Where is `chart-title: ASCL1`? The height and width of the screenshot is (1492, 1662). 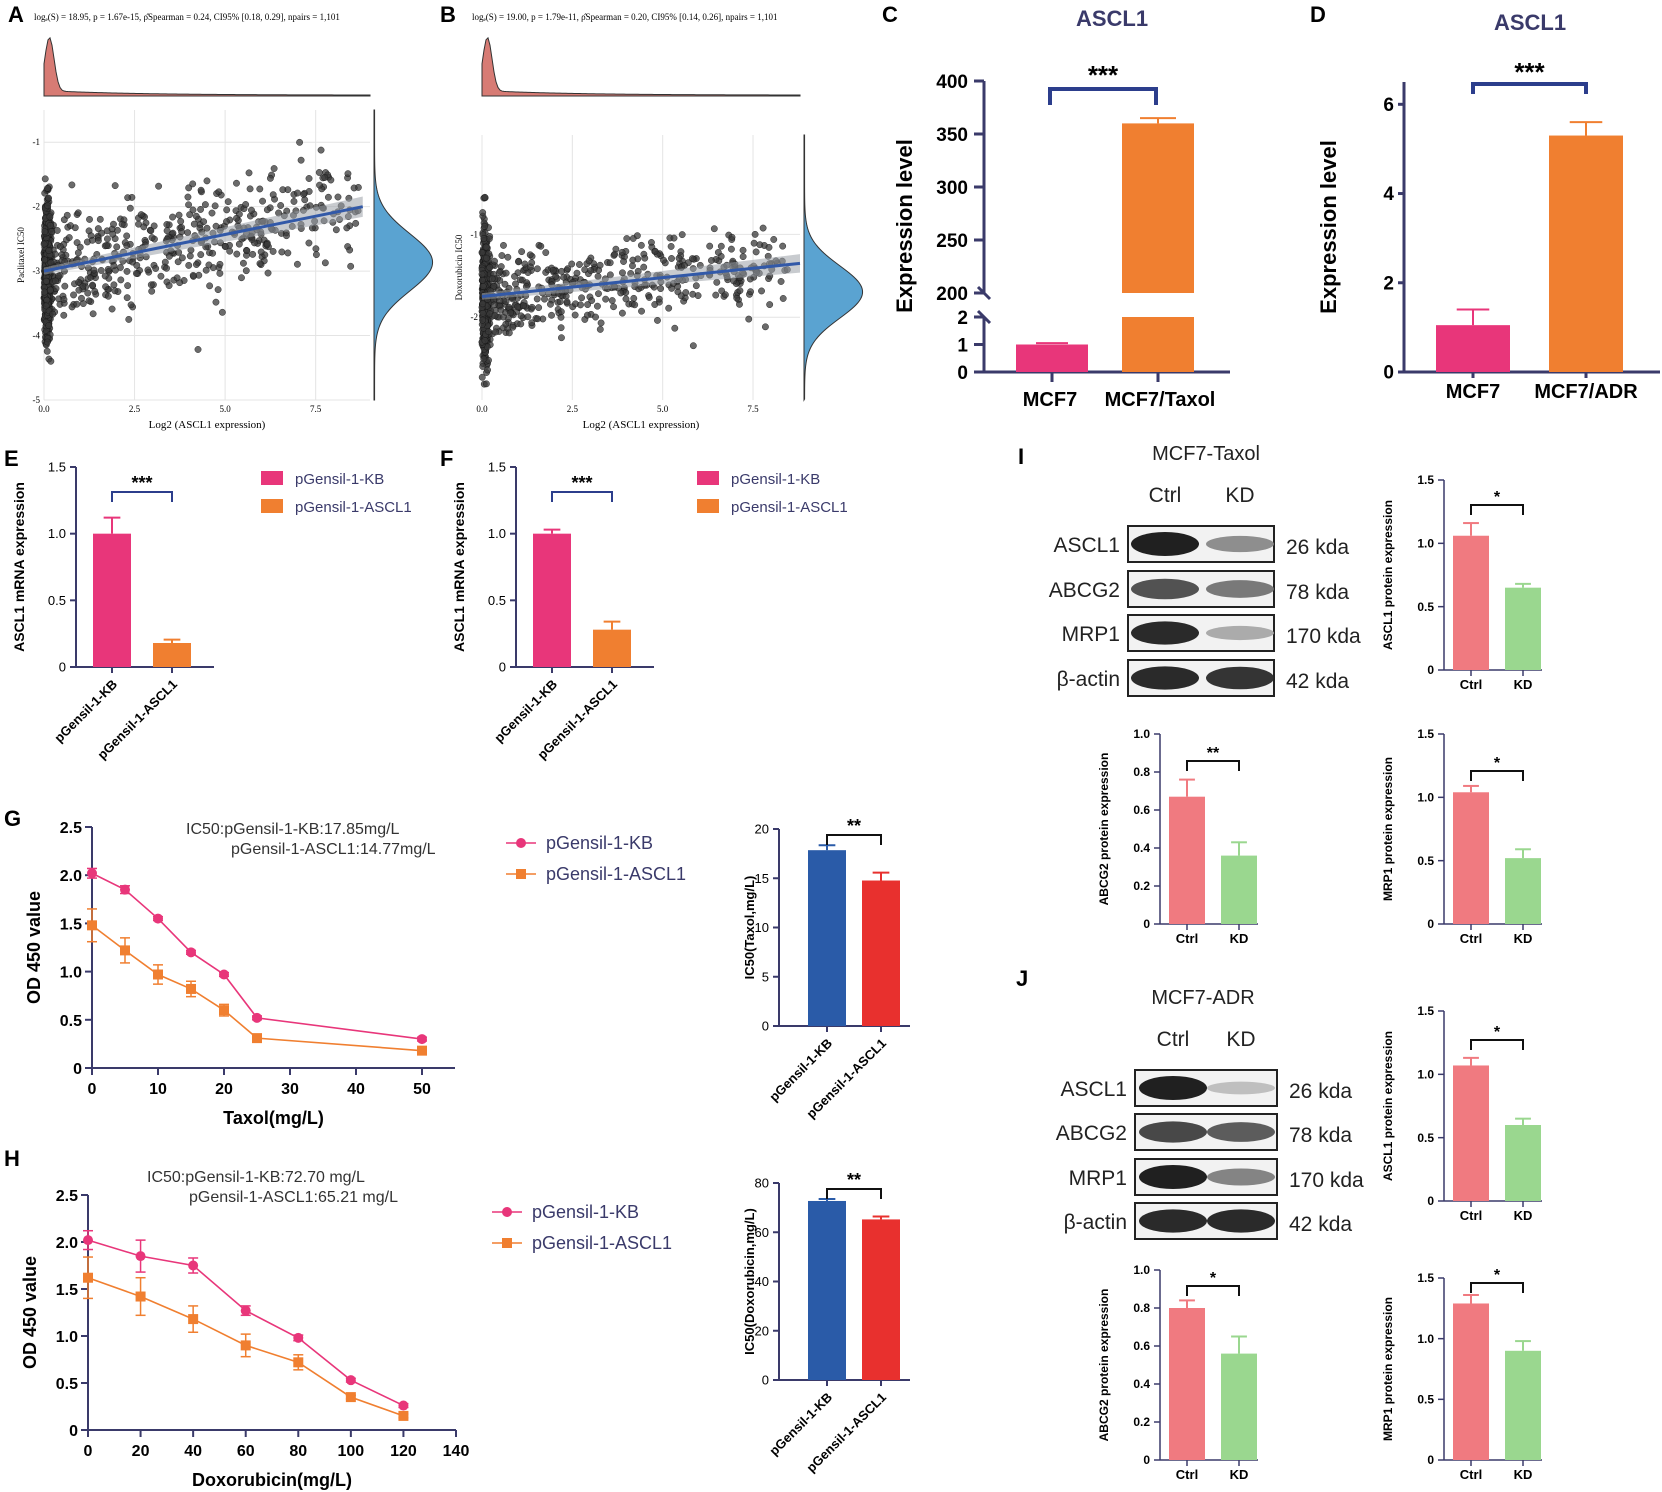 chart-title: ASCL1 is located at coordinates (1530, 22).